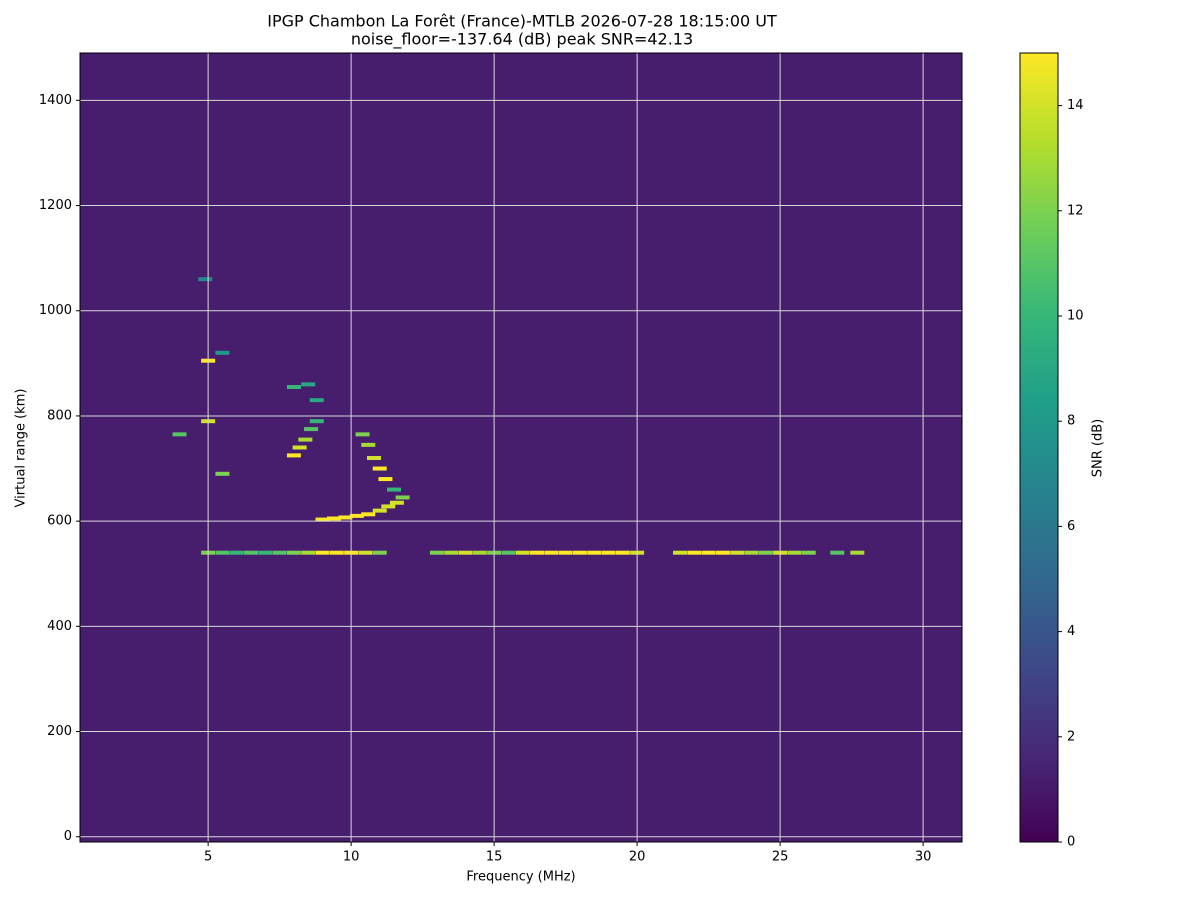 This screenshot has height=904, width=1200. What do you see at coordinates (208, 857) in the screenshot?
I see `x-tick-label: 5` at bounding box center [208, 857].